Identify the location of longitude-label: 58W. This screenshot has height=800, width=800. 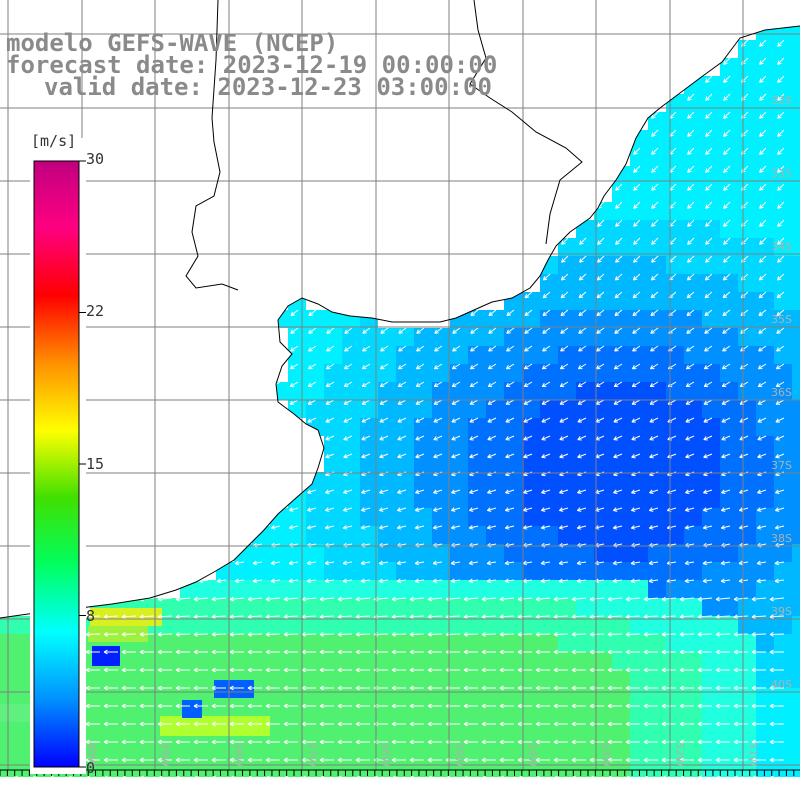
(238, 754).